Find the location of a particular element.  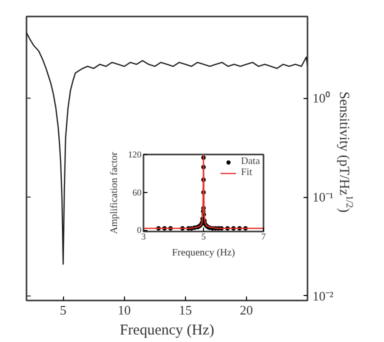

y-axis-title: Sensitivity (pT/Hz1/2) is located at coordinates (345, 152).